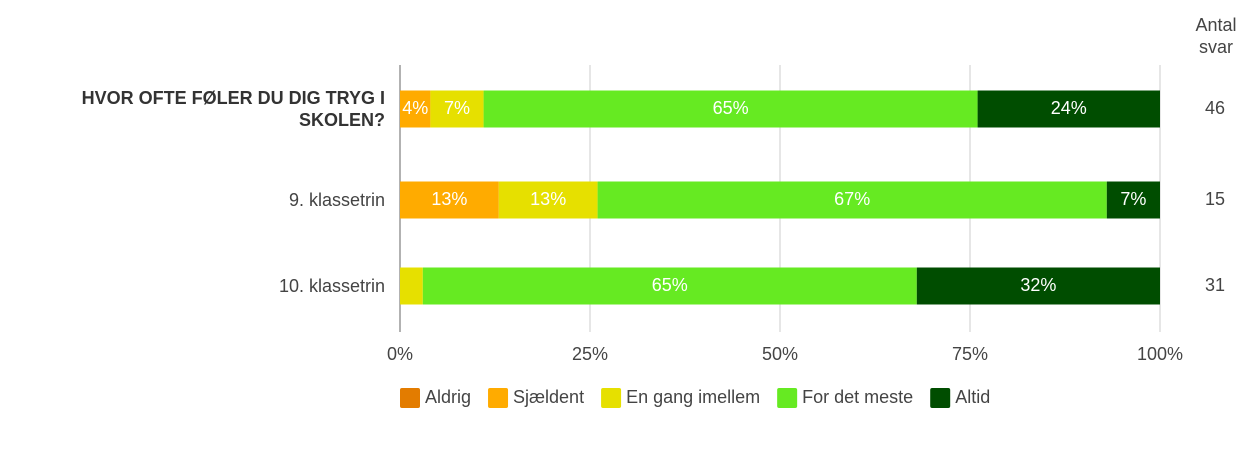 The height and width of the screenshot is (454, 1245). I want to click on category-label: HVOR OFTE FØLER DU DIG TRYG I SKOLEN?, so click(233, 109).